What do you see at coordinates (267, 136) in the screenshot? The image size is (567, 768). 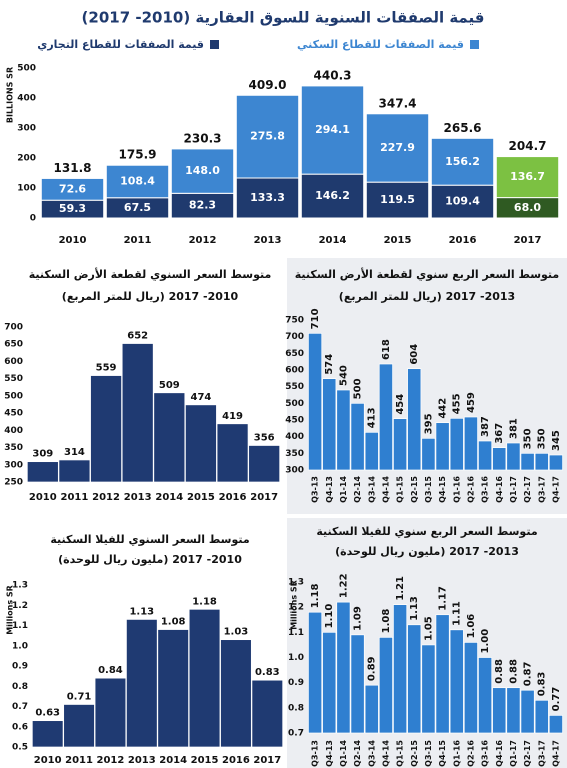 I see `data-label: 275.8` at bounding box center [267, 136].